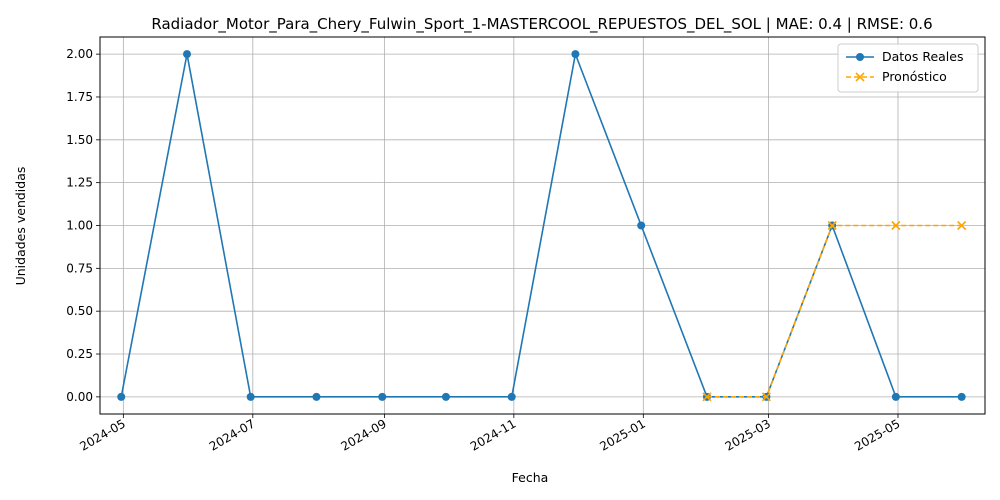  What do you see at coordinates (914, 76) in the screenshot?
I see `legend-label-forecast: Pronóstico` at bounding box center [914, 76].